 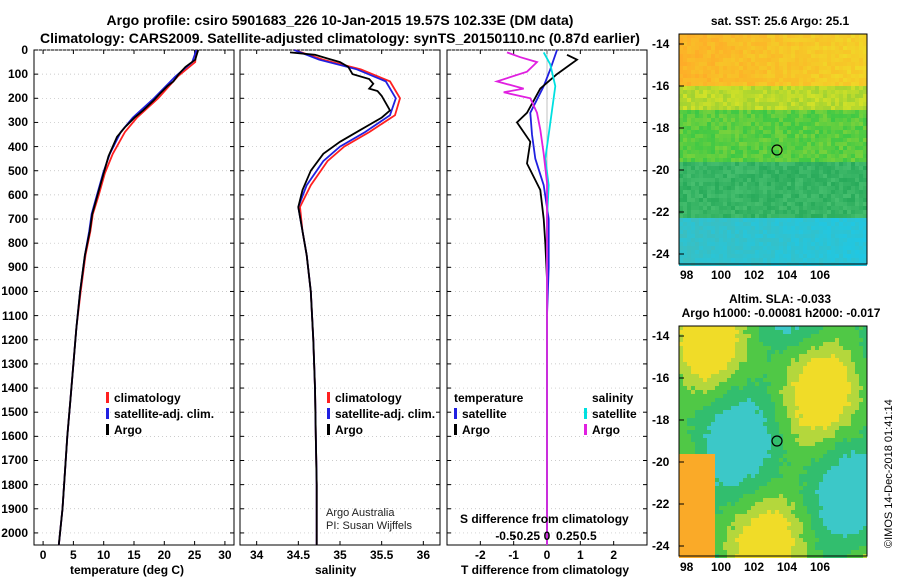 I want to click on series-t-argo, so click(x=547, y=299).